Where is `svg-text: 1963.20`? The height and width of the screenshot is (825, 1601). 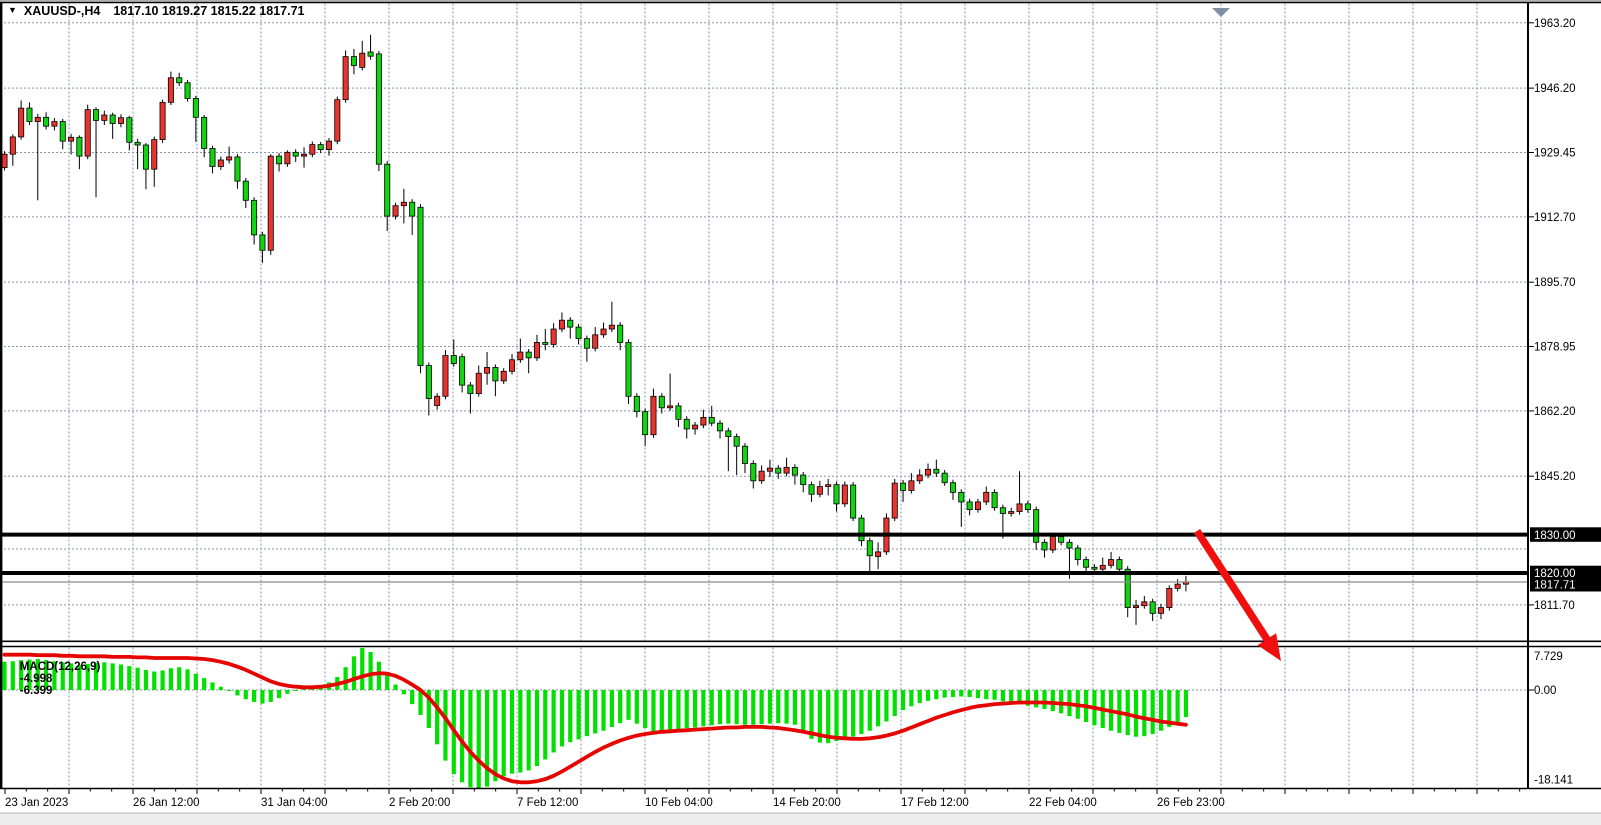
svg-text: 1963.20 is located at coordinates (1555, 24).